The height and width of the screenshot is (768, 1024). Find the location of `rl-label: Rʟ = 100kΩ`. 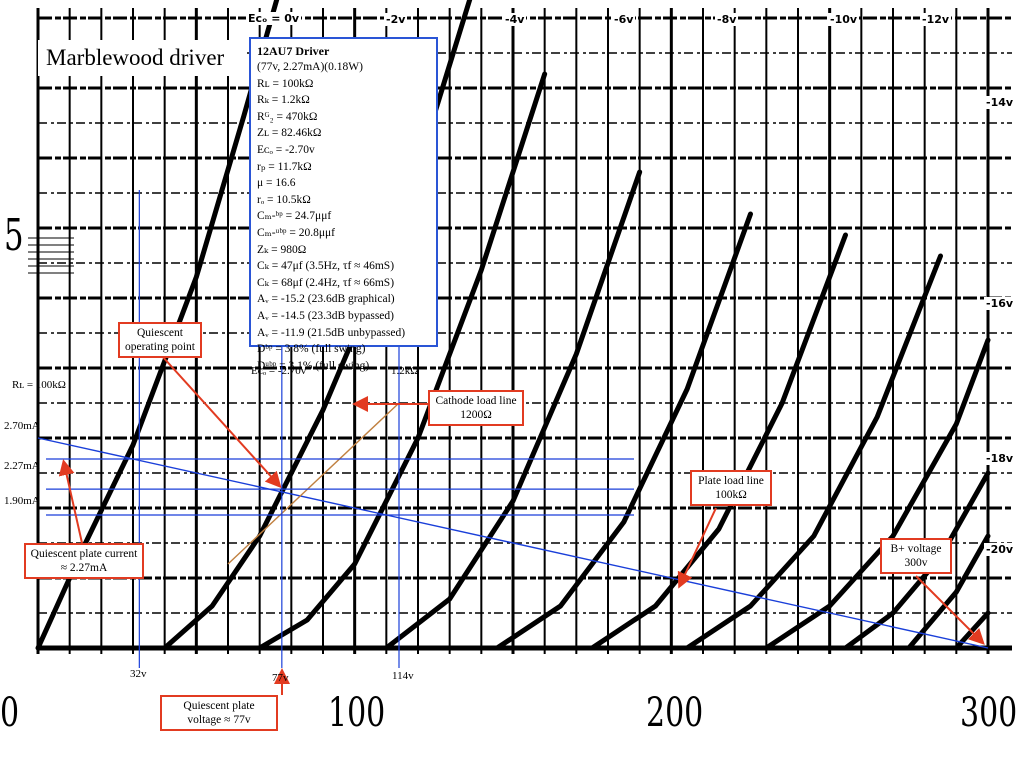

rl-label: Rʟ = 100kΩ is located at coordinates (39, 385).